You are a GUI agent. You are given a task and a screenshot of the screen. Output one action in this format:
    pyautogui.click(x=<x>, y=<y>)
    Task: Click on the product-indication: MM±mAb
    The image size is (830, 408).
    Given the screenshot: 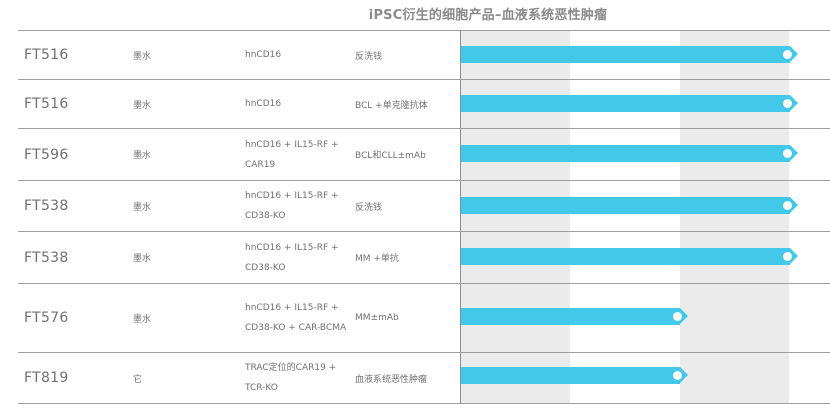 What is the action you would take?
    pyautogui.click(x=377, y=318)
    